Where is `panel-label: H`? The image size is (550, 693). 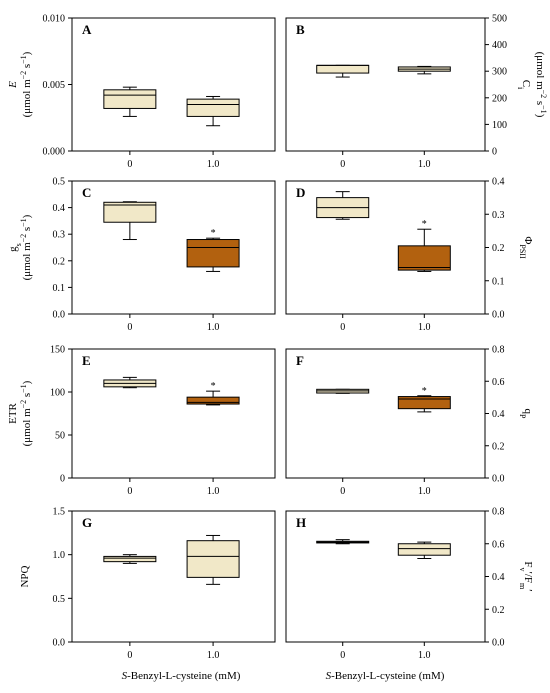 panel-label: H is located at coordinates (301, 522).